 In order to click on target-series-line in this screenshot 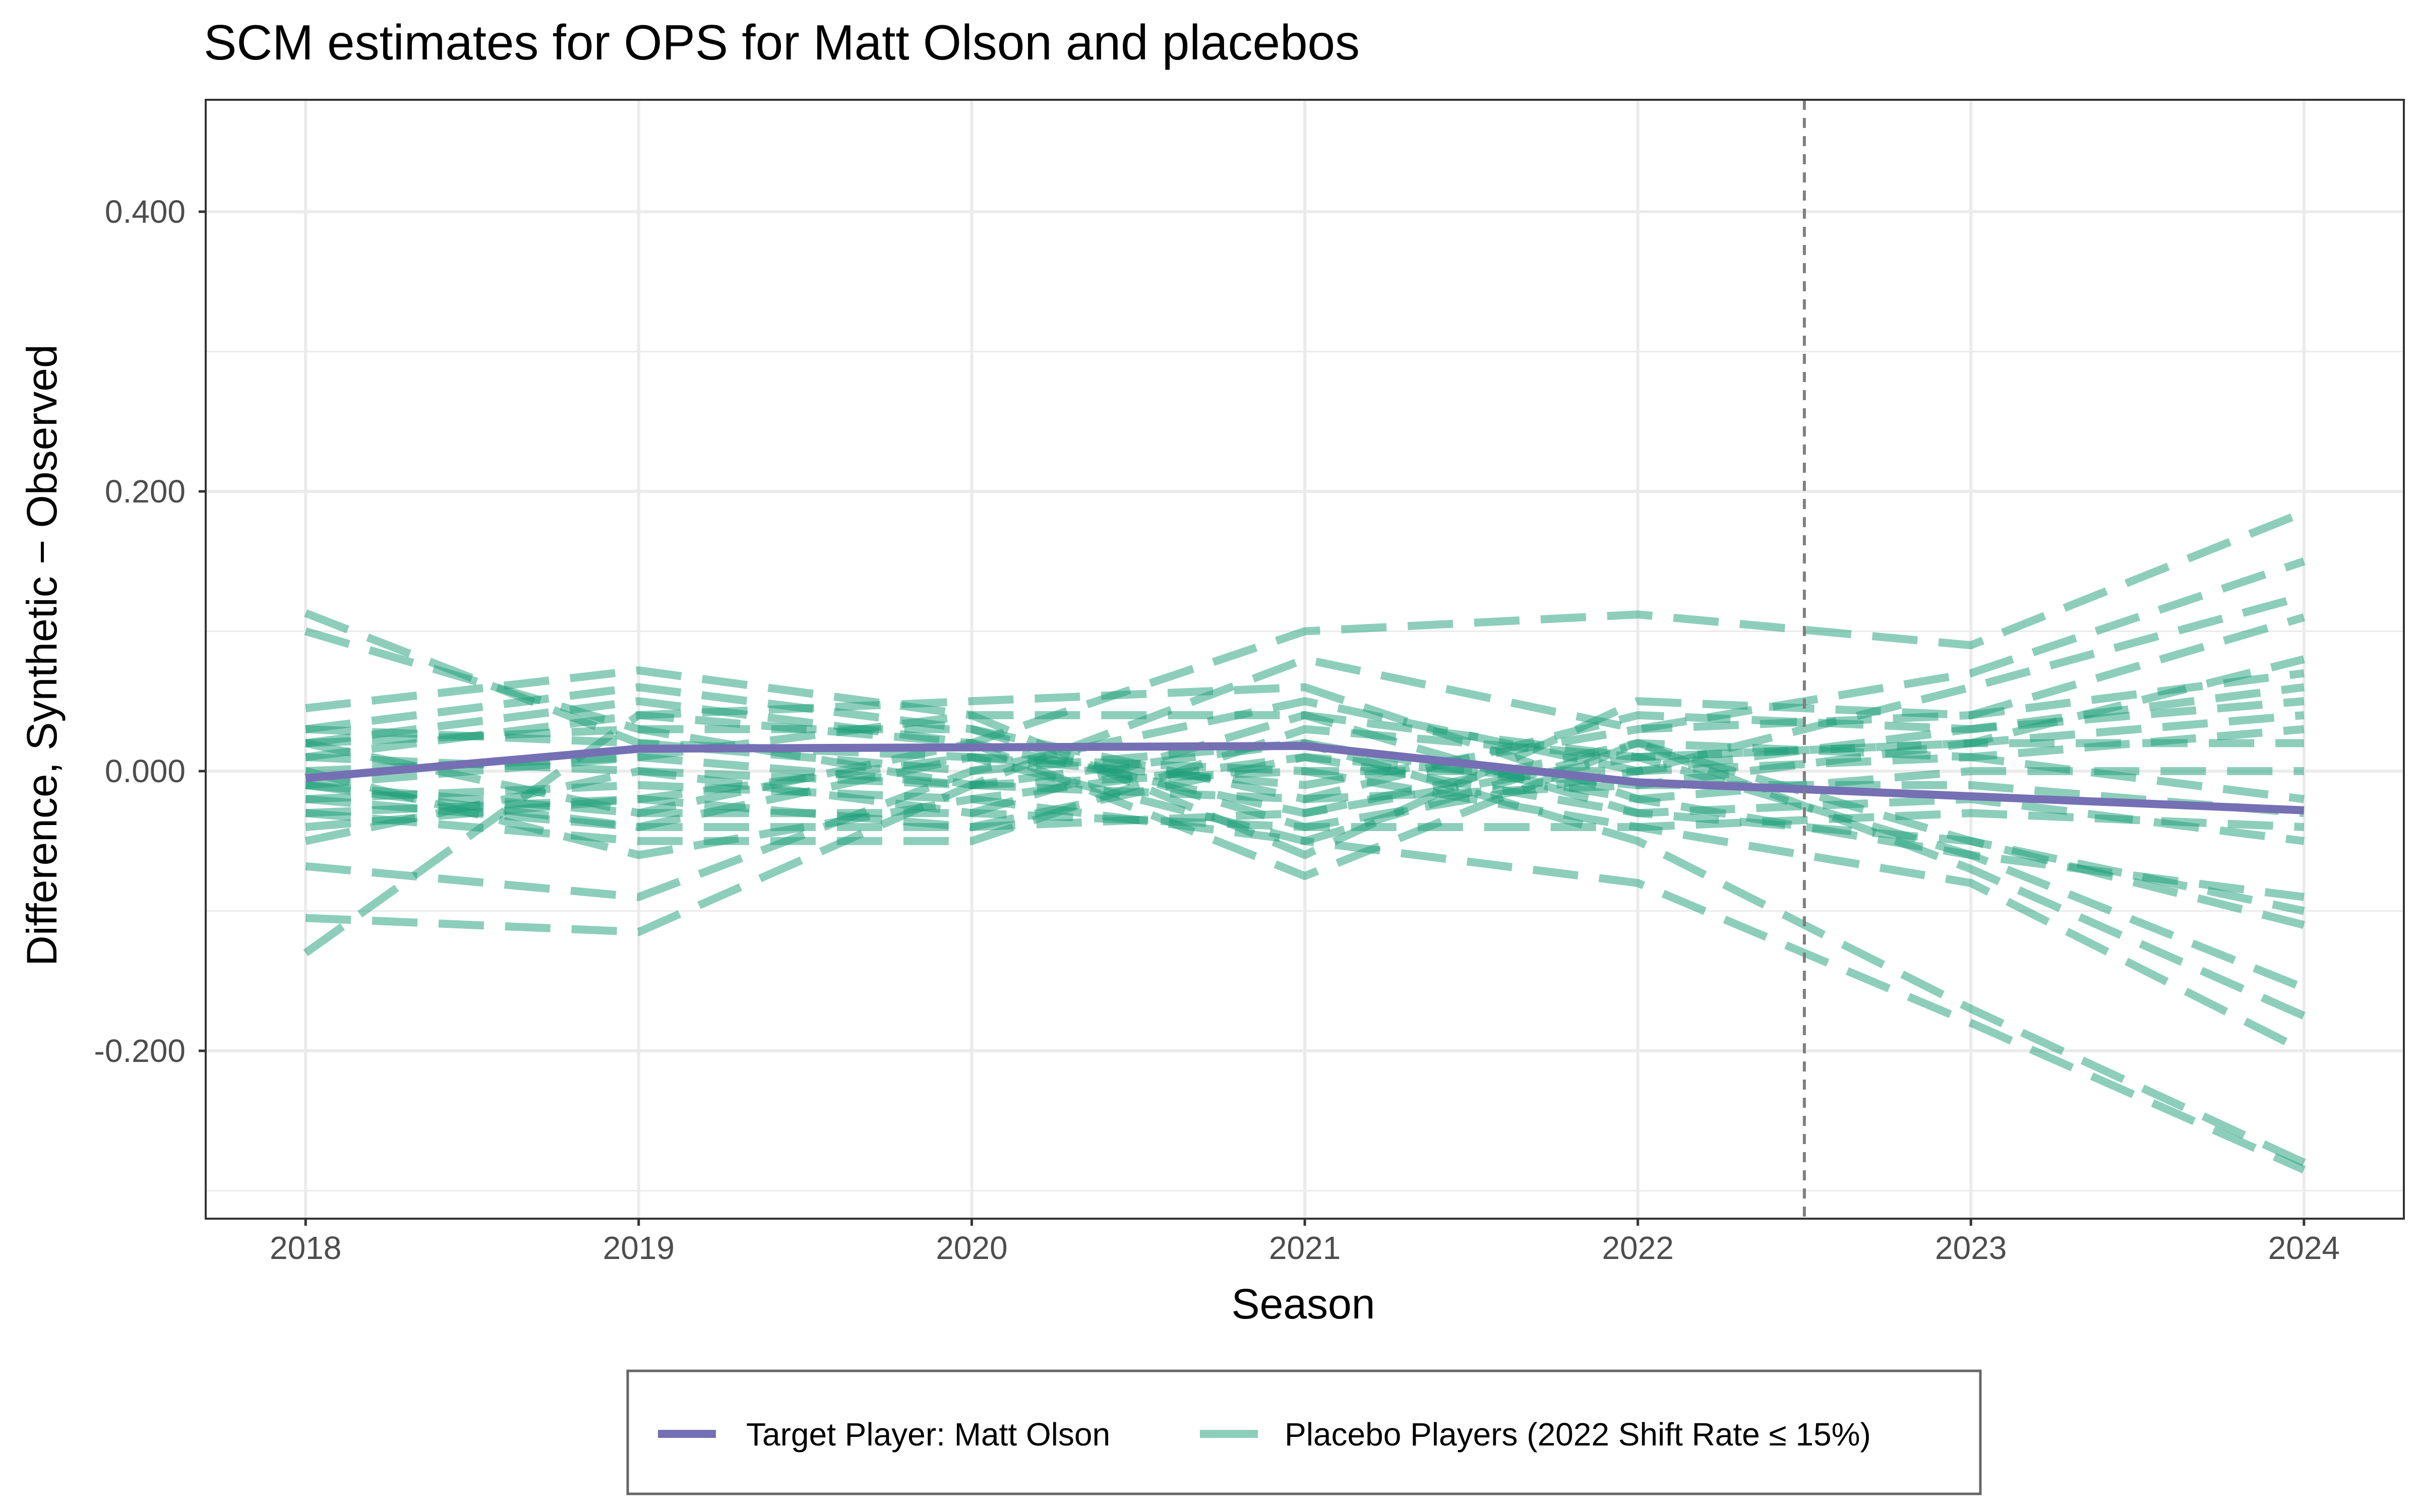, I will do `click(1305, 778)`.